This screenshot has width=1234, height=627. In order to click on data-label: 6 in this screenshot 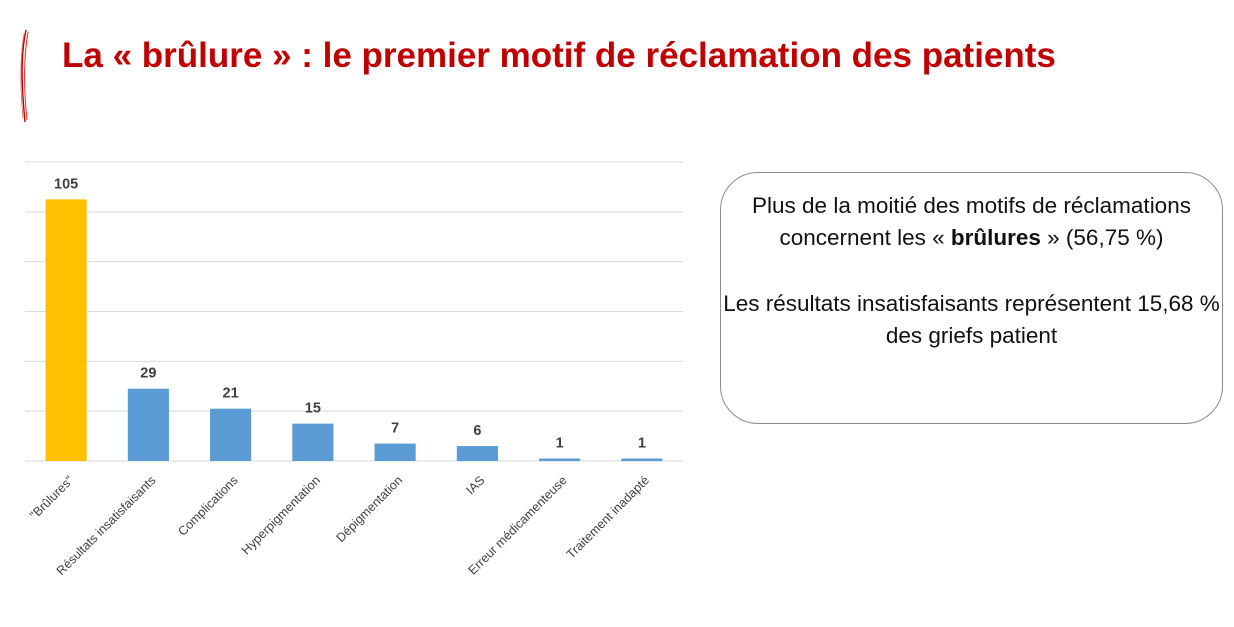, I will do `click(477, 431)`.